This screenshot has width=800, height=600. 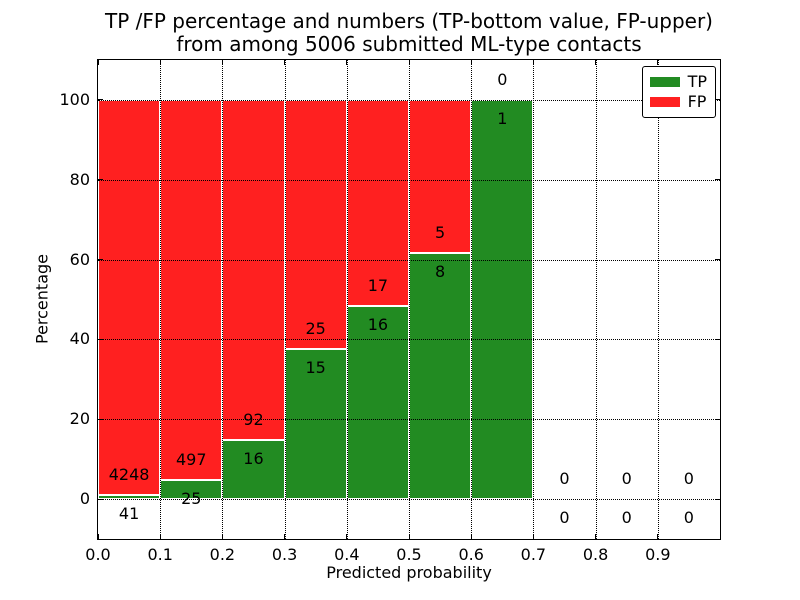 I want to click on x-tick-label: 0.3, so click(x=284, y=554).